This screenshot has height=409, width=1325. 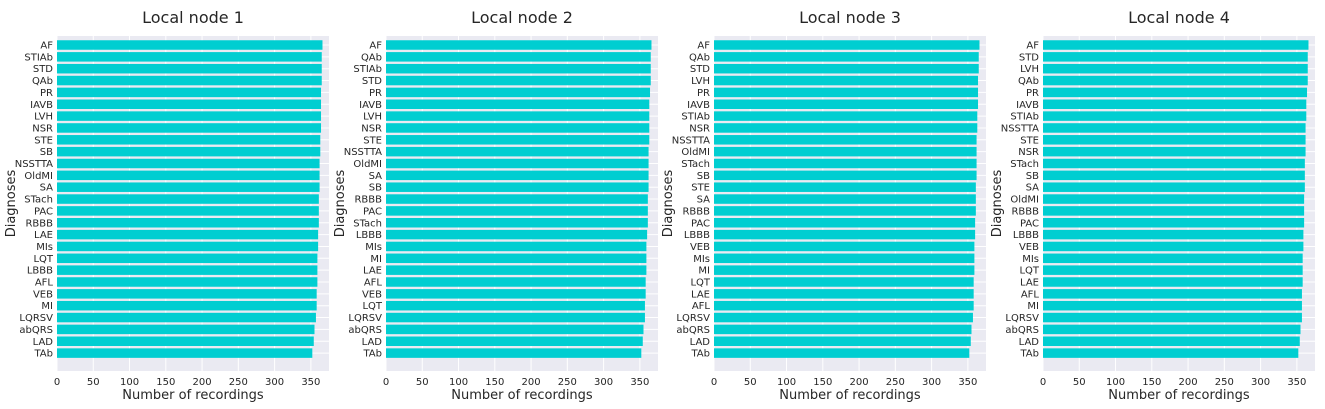 What do you see at coordinates (516, 282) in the screenshot?
I see `bar-AFL` at bounding box center [516, 282].